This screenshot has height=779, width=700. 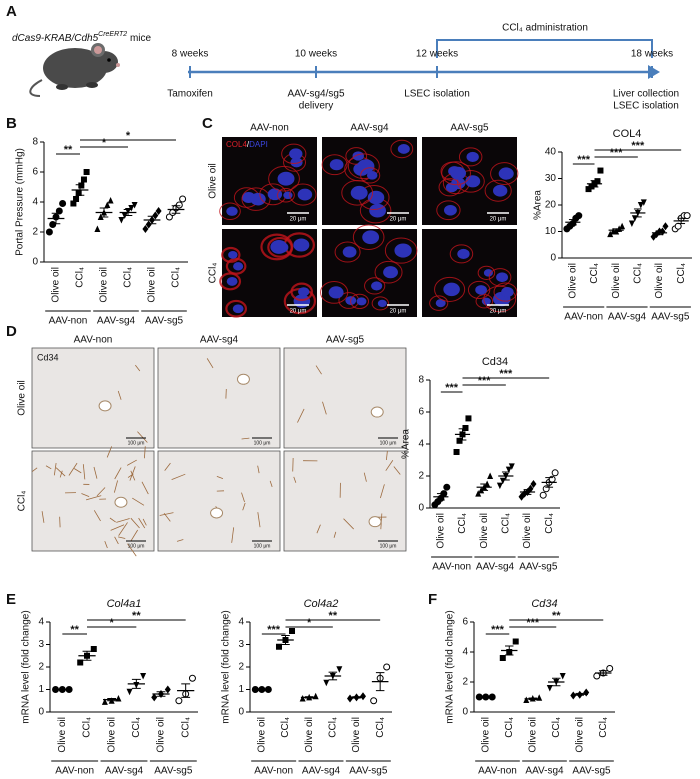 I want to click on panel-letter: C, so click(x=207, y=123).